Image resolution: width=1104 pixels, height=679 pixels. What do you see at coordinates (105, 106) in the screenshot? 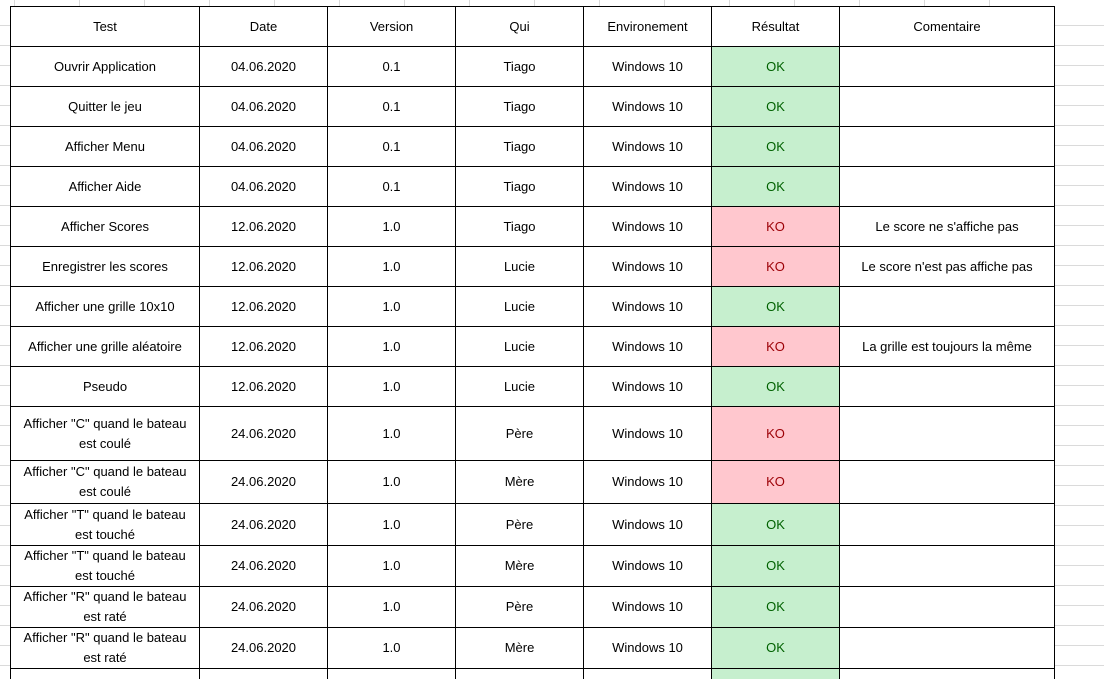
I see `cell-test: Quitter le jeu` at bounding box center [105, 106].